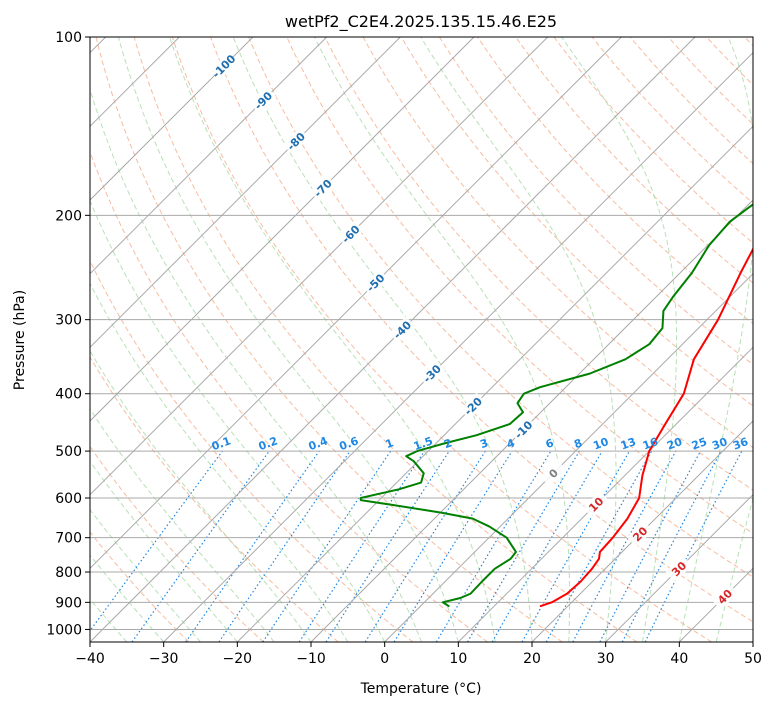 The image size is (775, 708). What do you see at coordinates (418, 654) in the screenshot?
I see `x-axis: −40 −30 −20 −10 0 10 20 30 40 50` at bounding box center [418, 654].